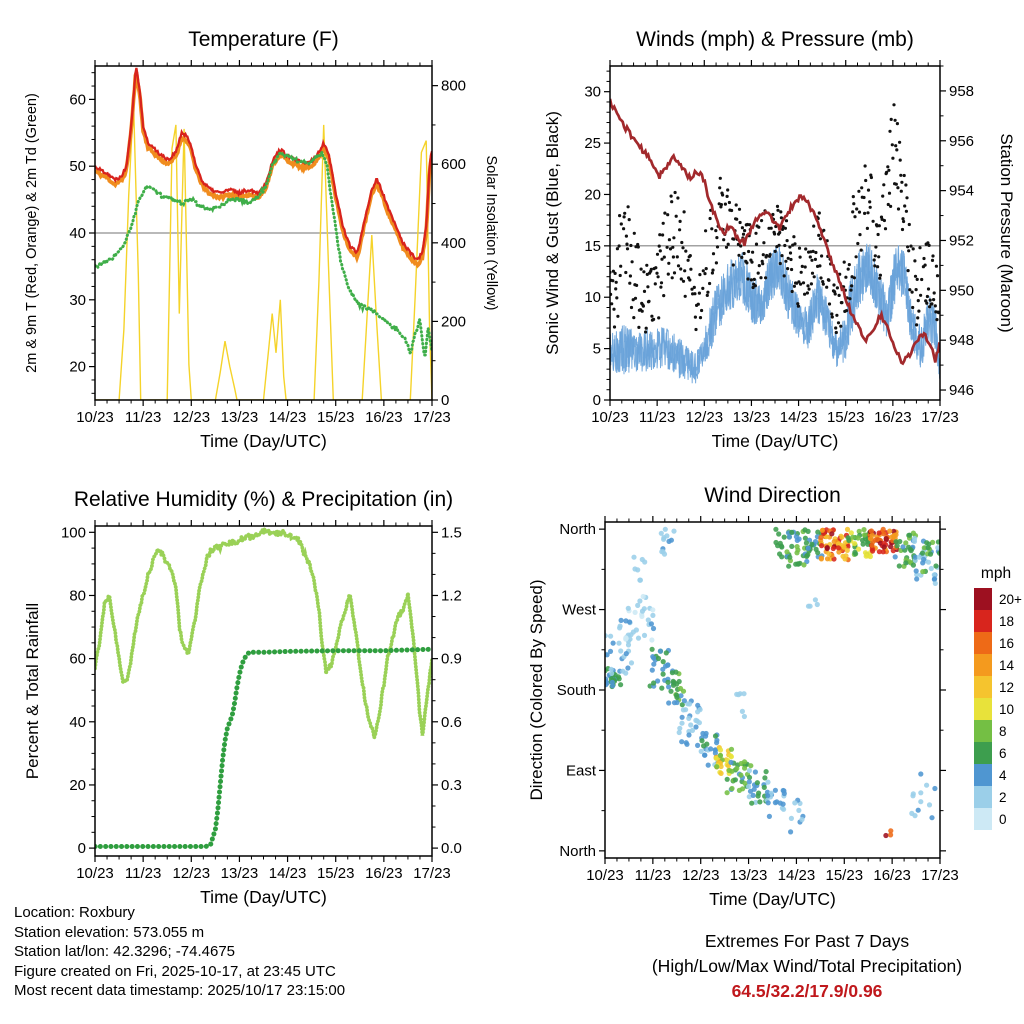  What do you see at coordinates (961, 340) in the screenshot?
I see `svg-text: 948` at bounding box center [961, 340].